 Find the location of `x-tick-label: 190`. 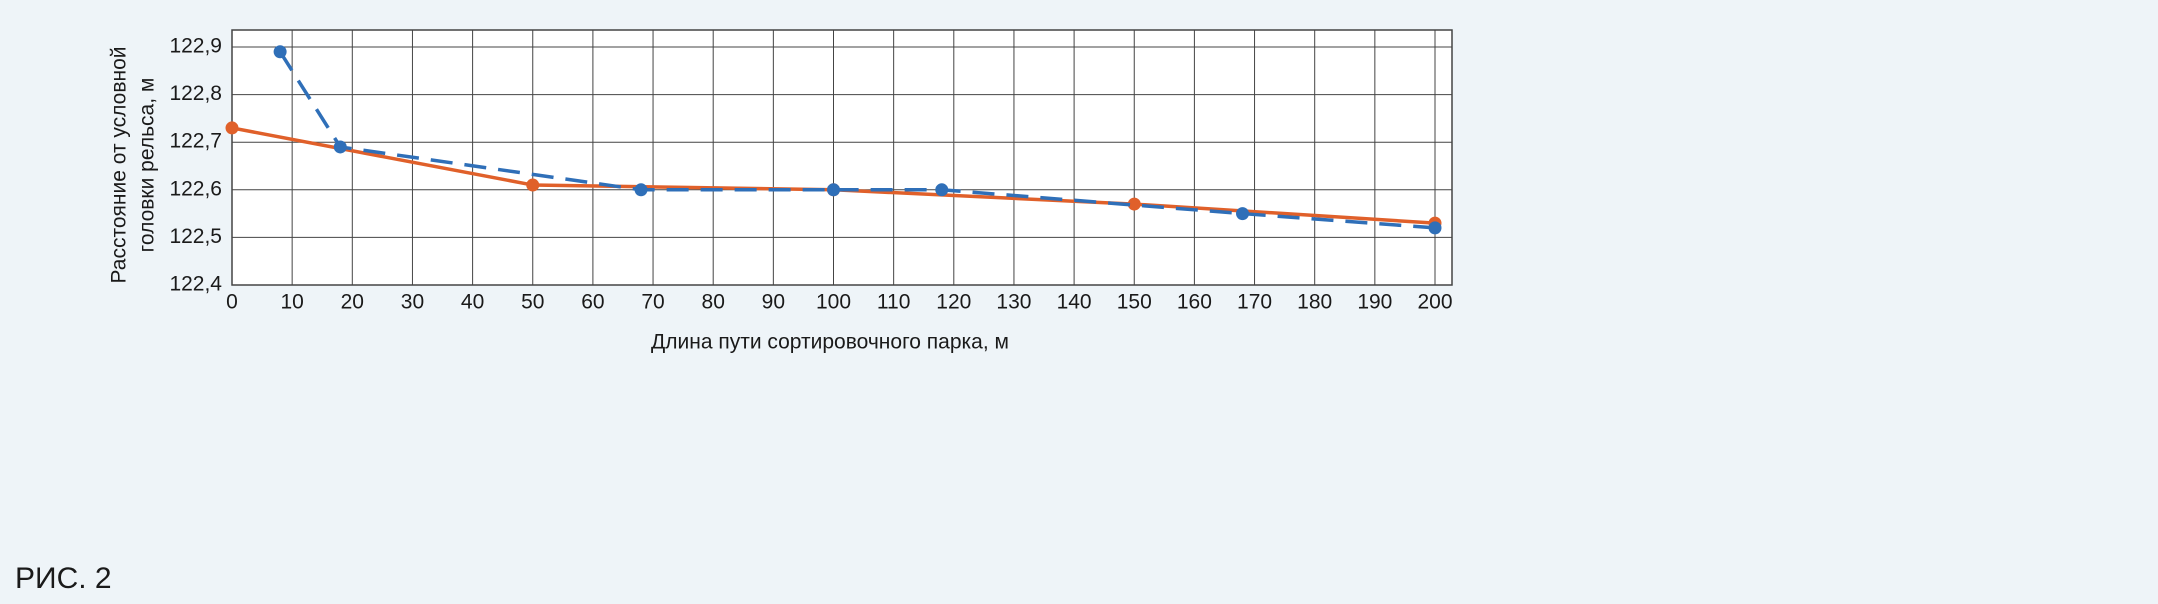

x-tick-label: 190 is located at coordinates (1374, 302).